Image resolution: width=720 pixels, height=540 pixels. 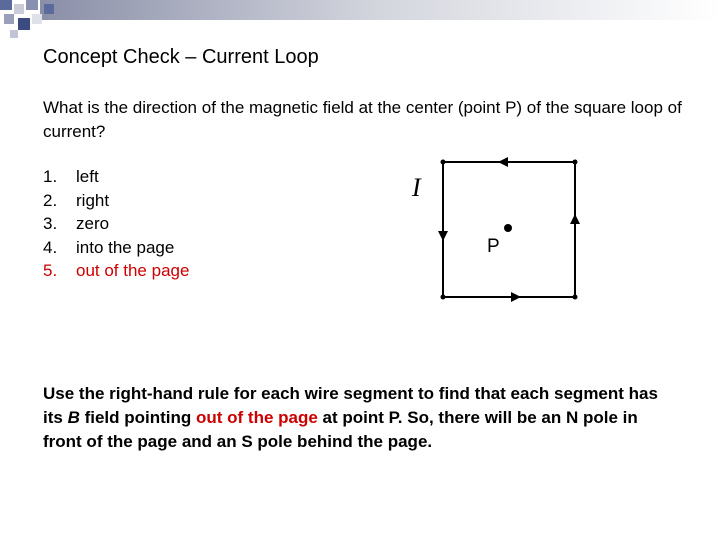 What do you see at coordinates (181, 57) in the screenshot?
I see `slide-title: Concept Check – Current Loop` at bounding box center [181, 57].